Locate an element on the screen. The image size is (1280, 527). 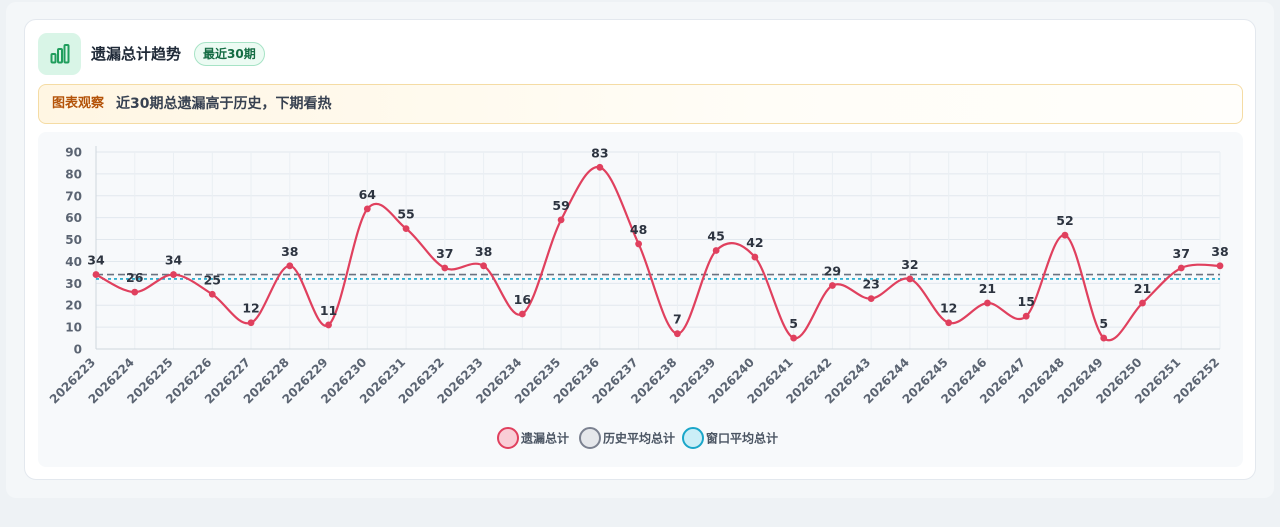
data-label: 52 is located at coordinates (1064, 220).